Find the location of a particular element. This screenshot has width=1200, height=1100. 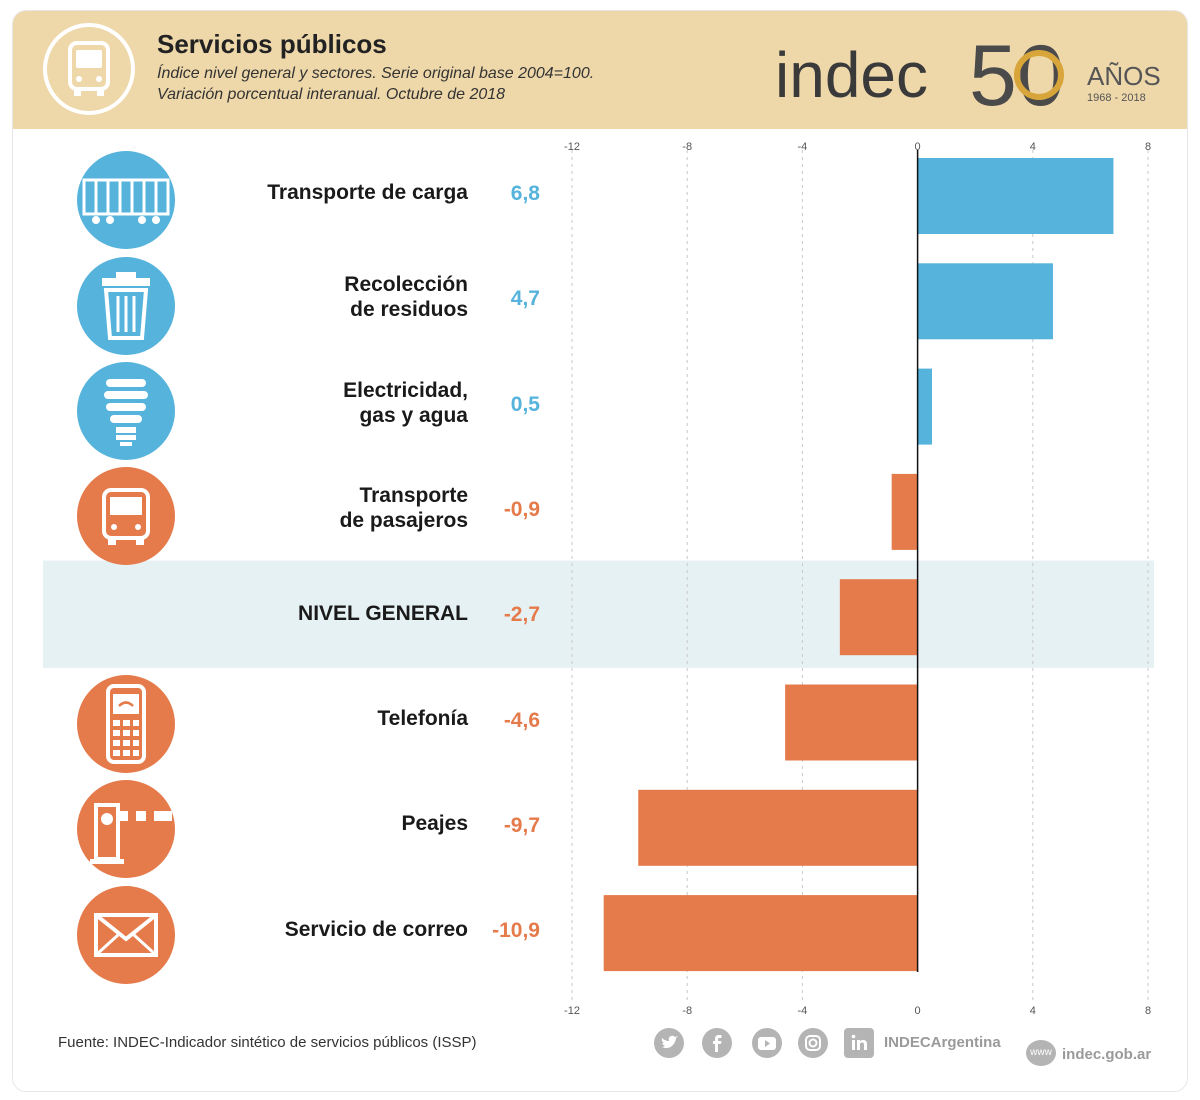

category-label: Recolección de residuos is located at coordinates (298, 297).